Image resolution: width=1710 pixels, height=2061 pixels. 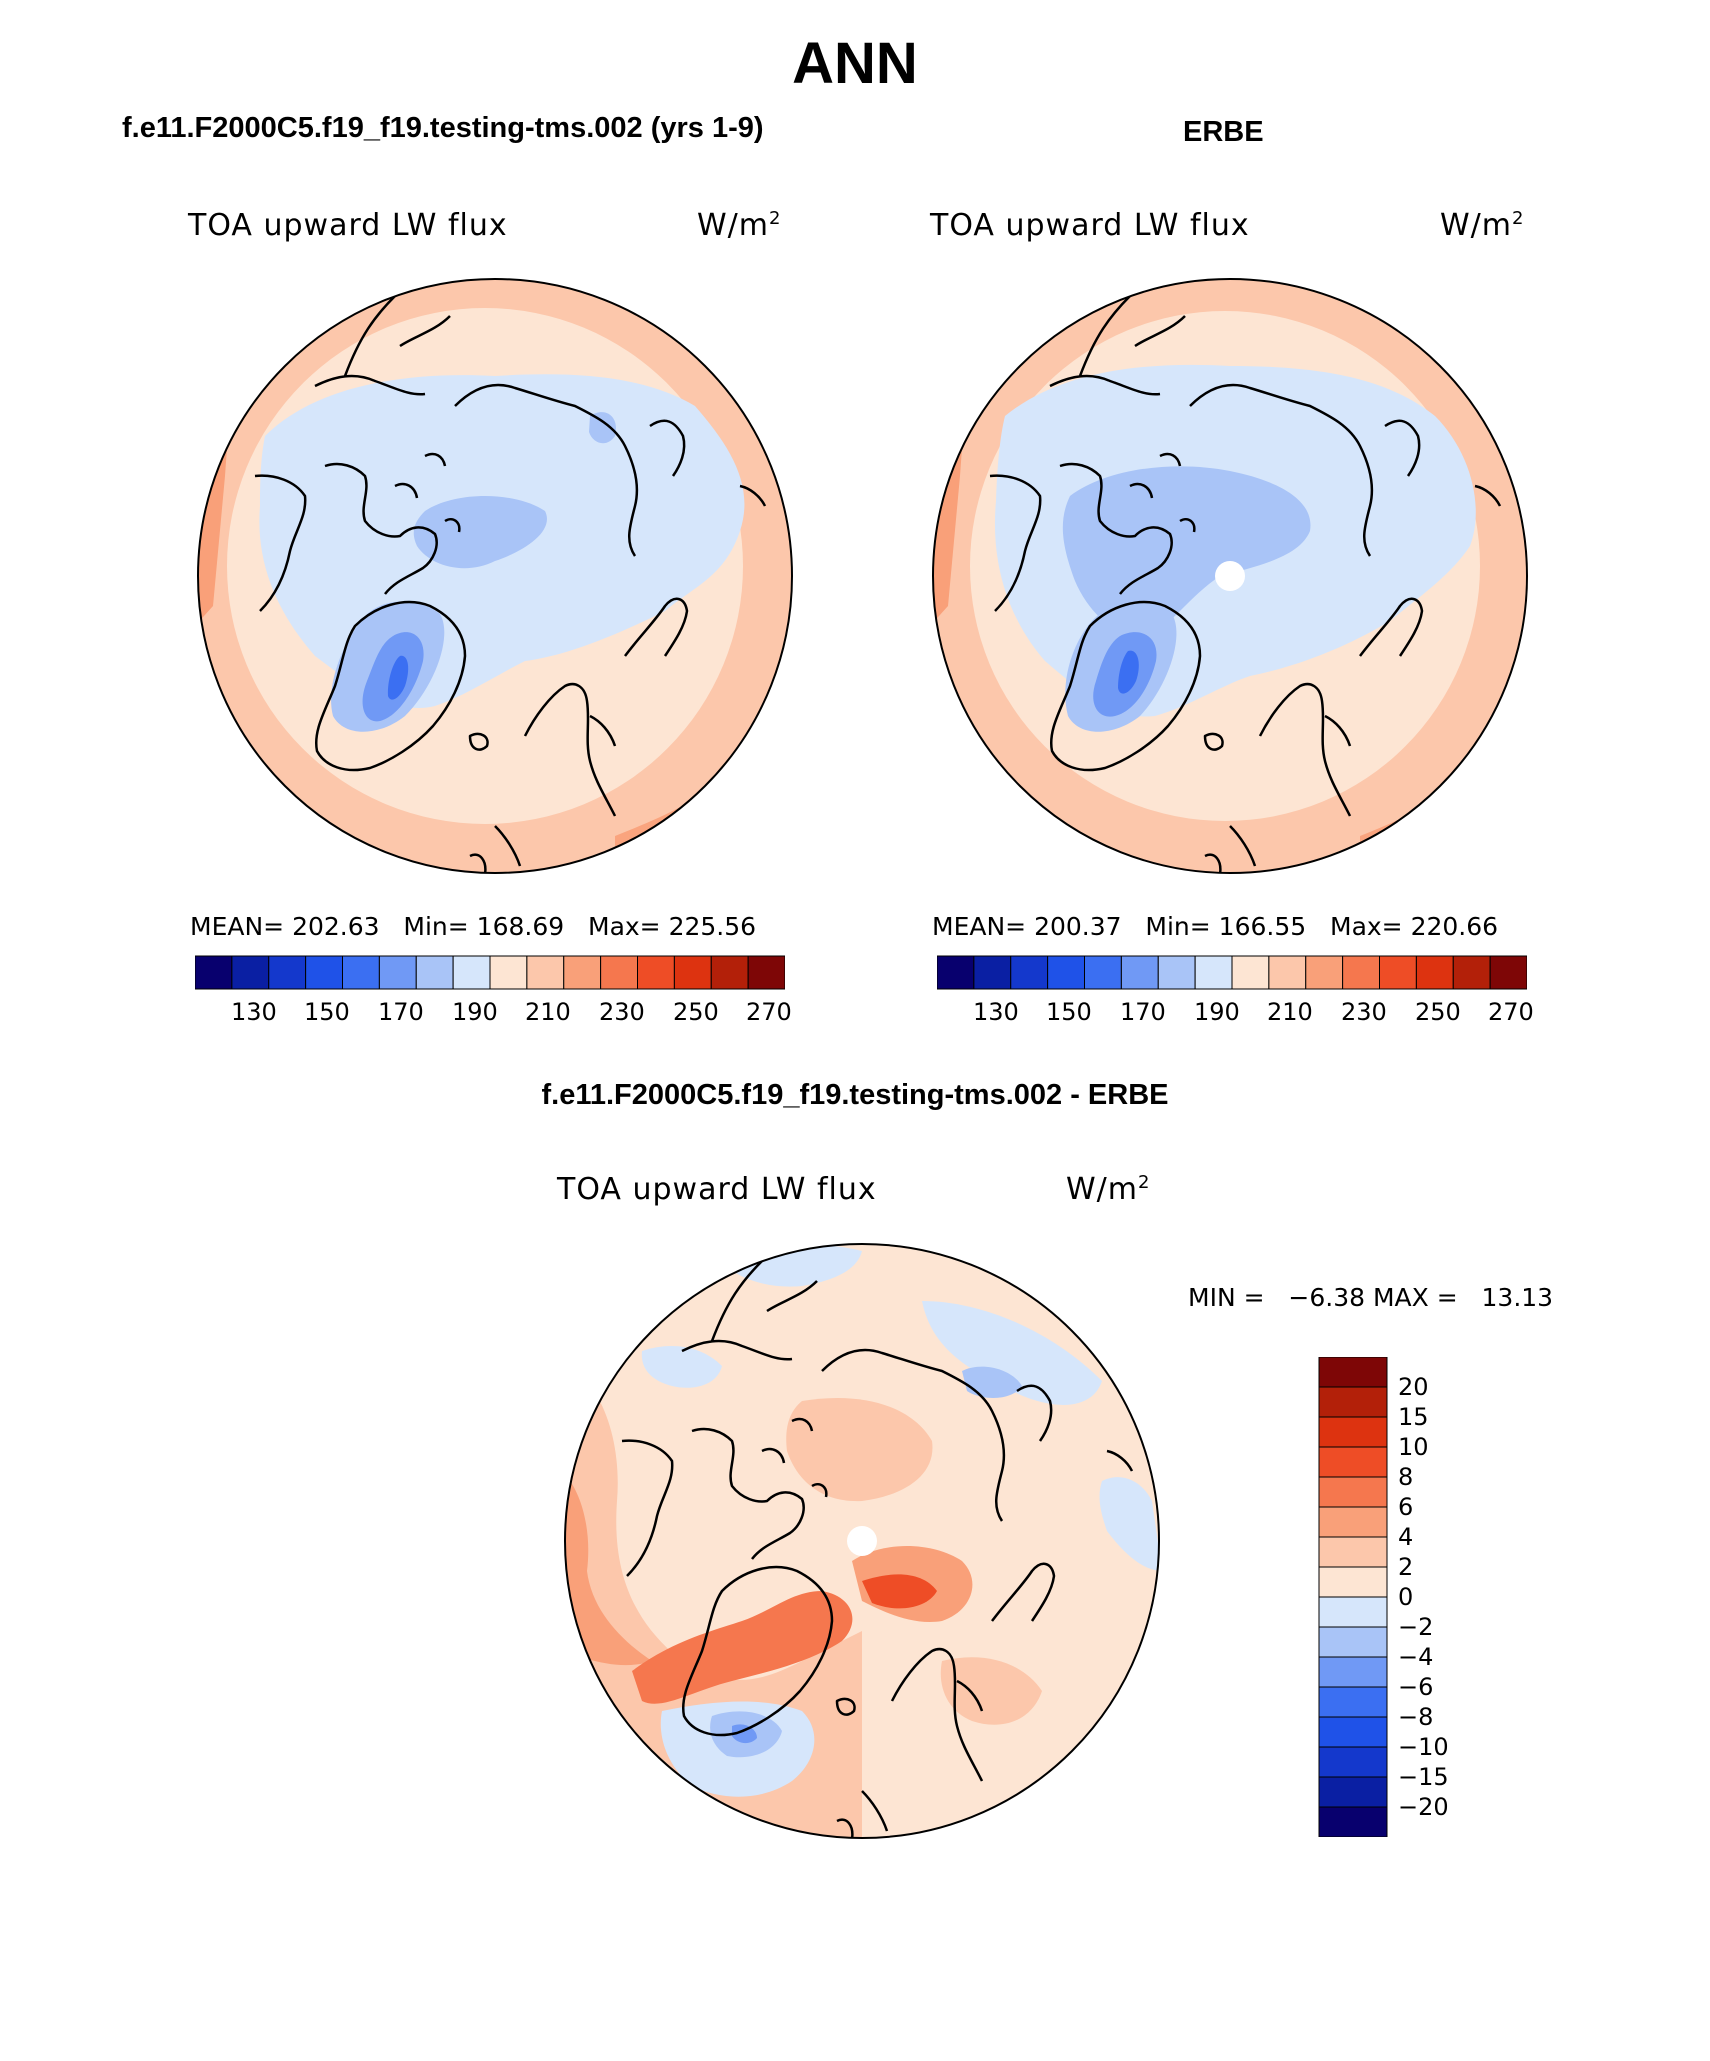 I want to click on cb3-tick: 2, so click(x=1406, y=1567).